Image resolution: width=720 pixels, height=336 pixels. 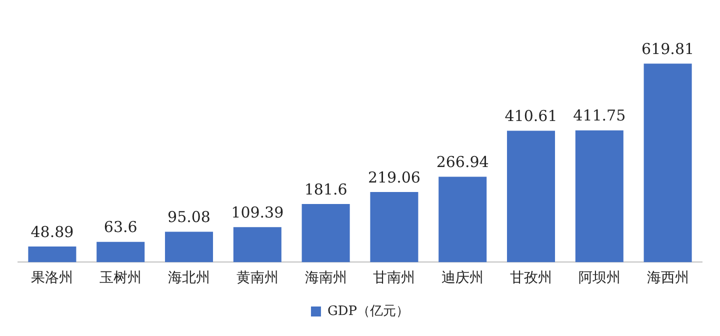 What do you see at coordinates (394, 177) in the screenshot?
I see `data-label: 219.06` at bounding box center [394, 177].